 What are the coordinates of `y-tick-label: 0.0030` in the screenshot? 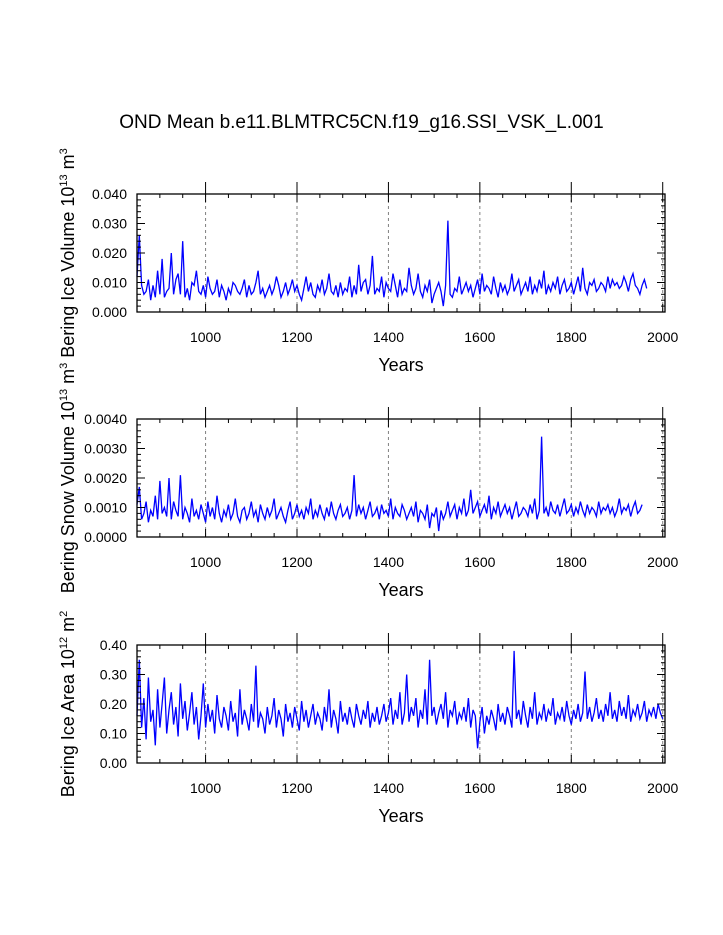 It's located at (105, 449).